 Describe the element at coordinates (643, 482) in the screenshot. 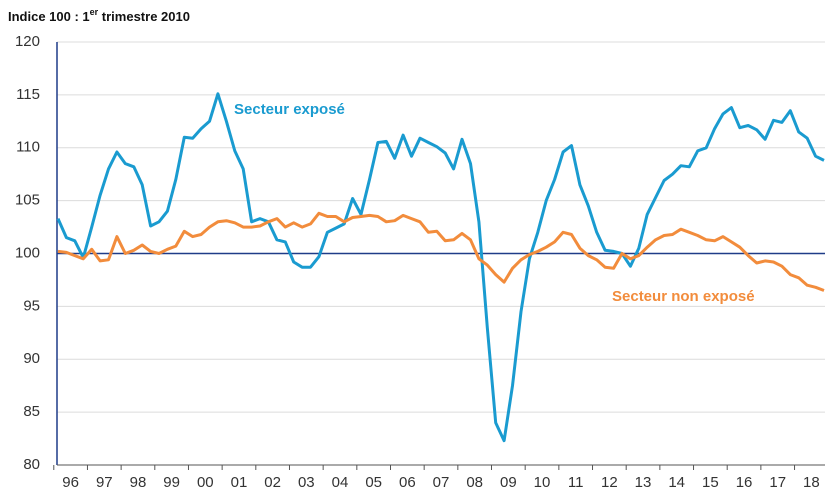

I see `x-tick-label: 13` at that location.